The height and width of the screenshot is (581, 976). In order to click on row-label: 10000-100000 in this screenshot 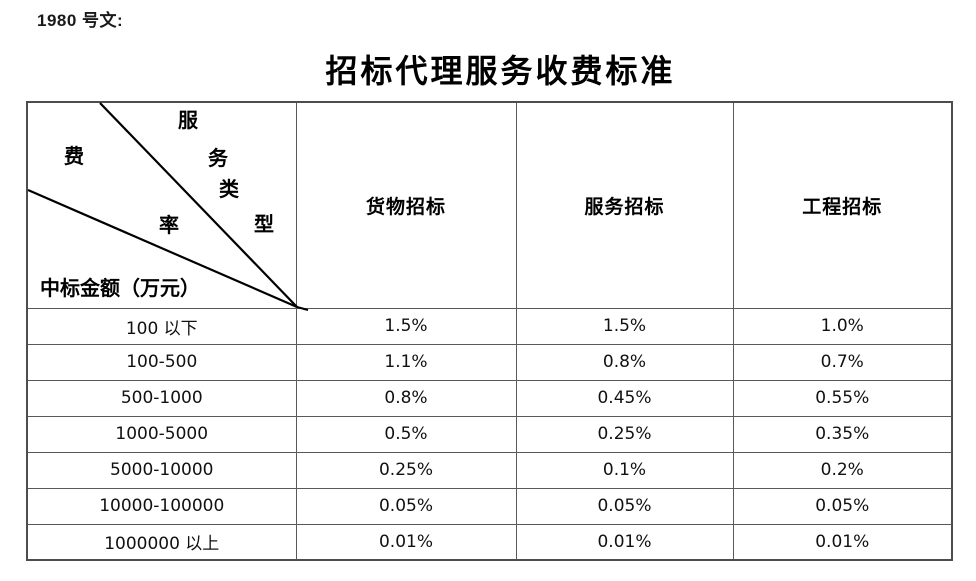, I will do `click(161, 506)`.